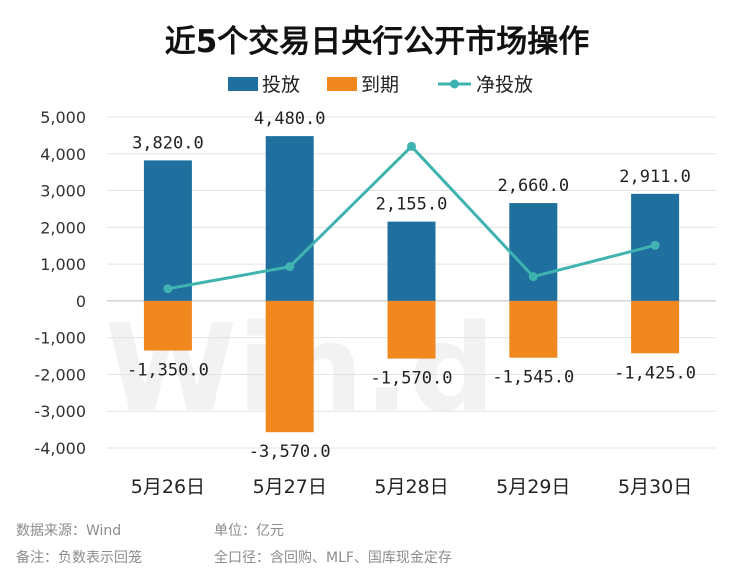 The image size is (754, 578). Describe the element at coordinates (63, 154) in the screenshot. I see `y-tick-label: 4,000` at that location.